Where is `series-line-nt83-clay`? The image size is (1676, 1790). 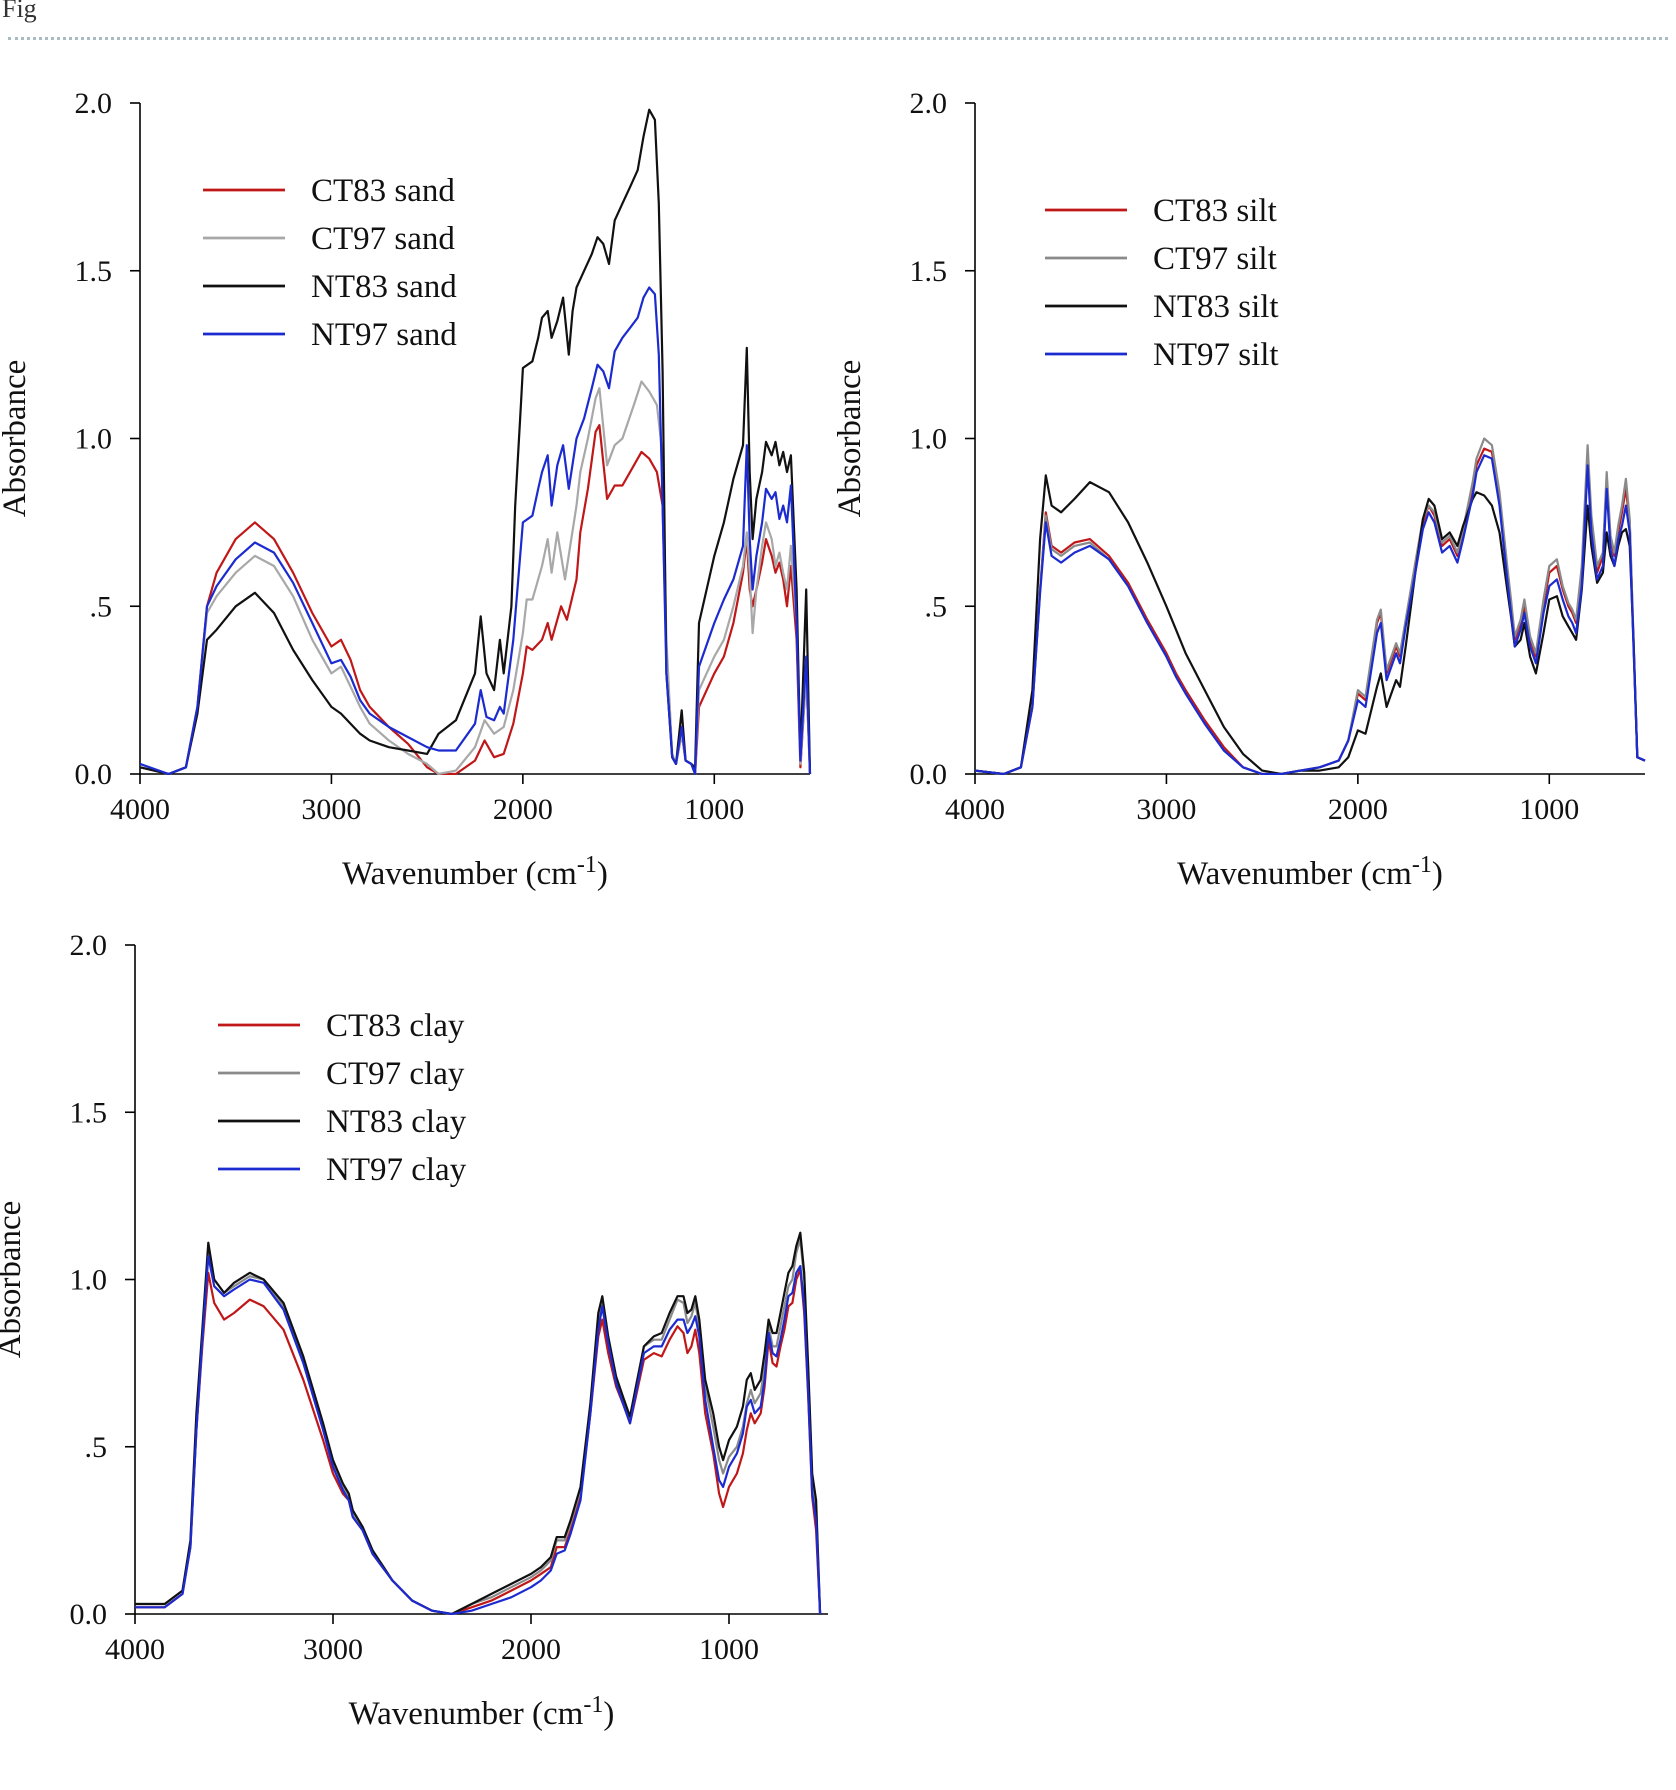
series-line-nt83-clay is located at coordinates (478, 1423).